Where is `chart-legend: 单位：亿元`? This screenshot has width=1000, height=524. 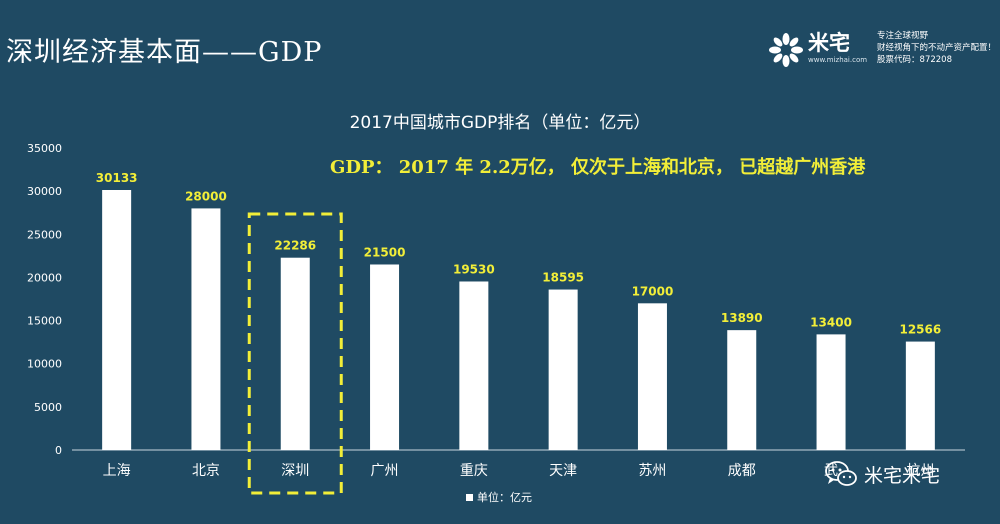
chart-legend: 单位：亿元 is located at coordinates (499, 497).